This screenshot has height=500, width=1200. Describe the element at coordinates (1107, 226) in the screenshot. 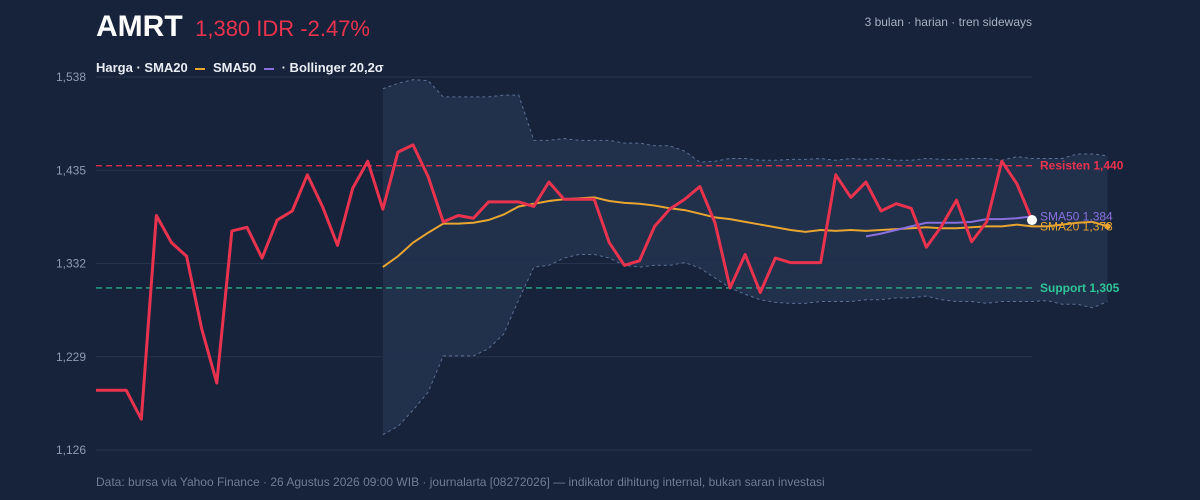

I see `sma20-end-marker` at that location.